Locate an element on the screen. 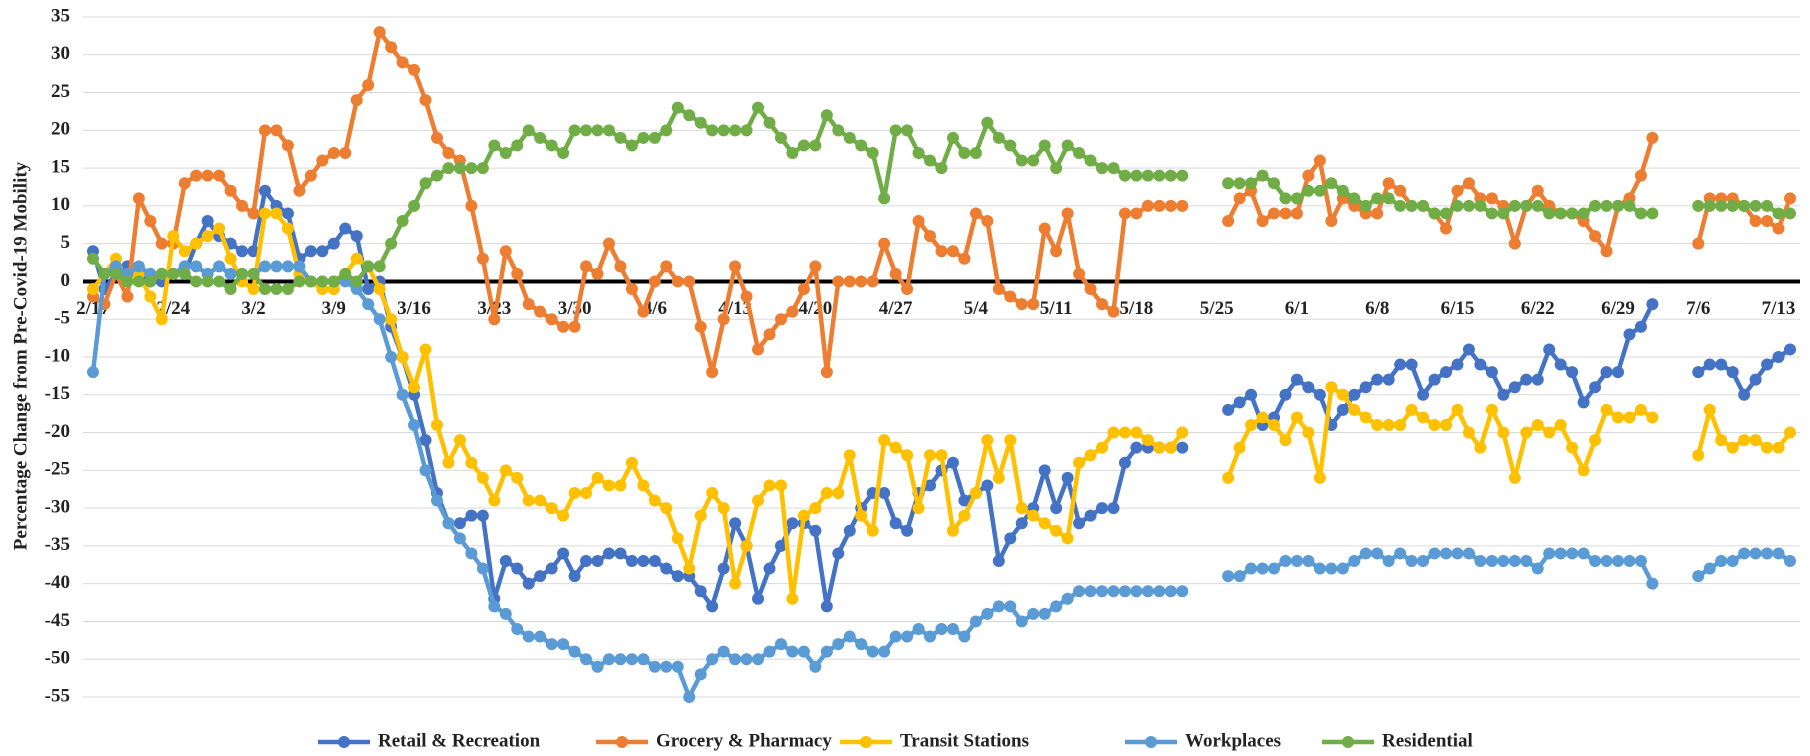  legend-item: Grocery & Pharmacy is located at coordinates (714, 740).